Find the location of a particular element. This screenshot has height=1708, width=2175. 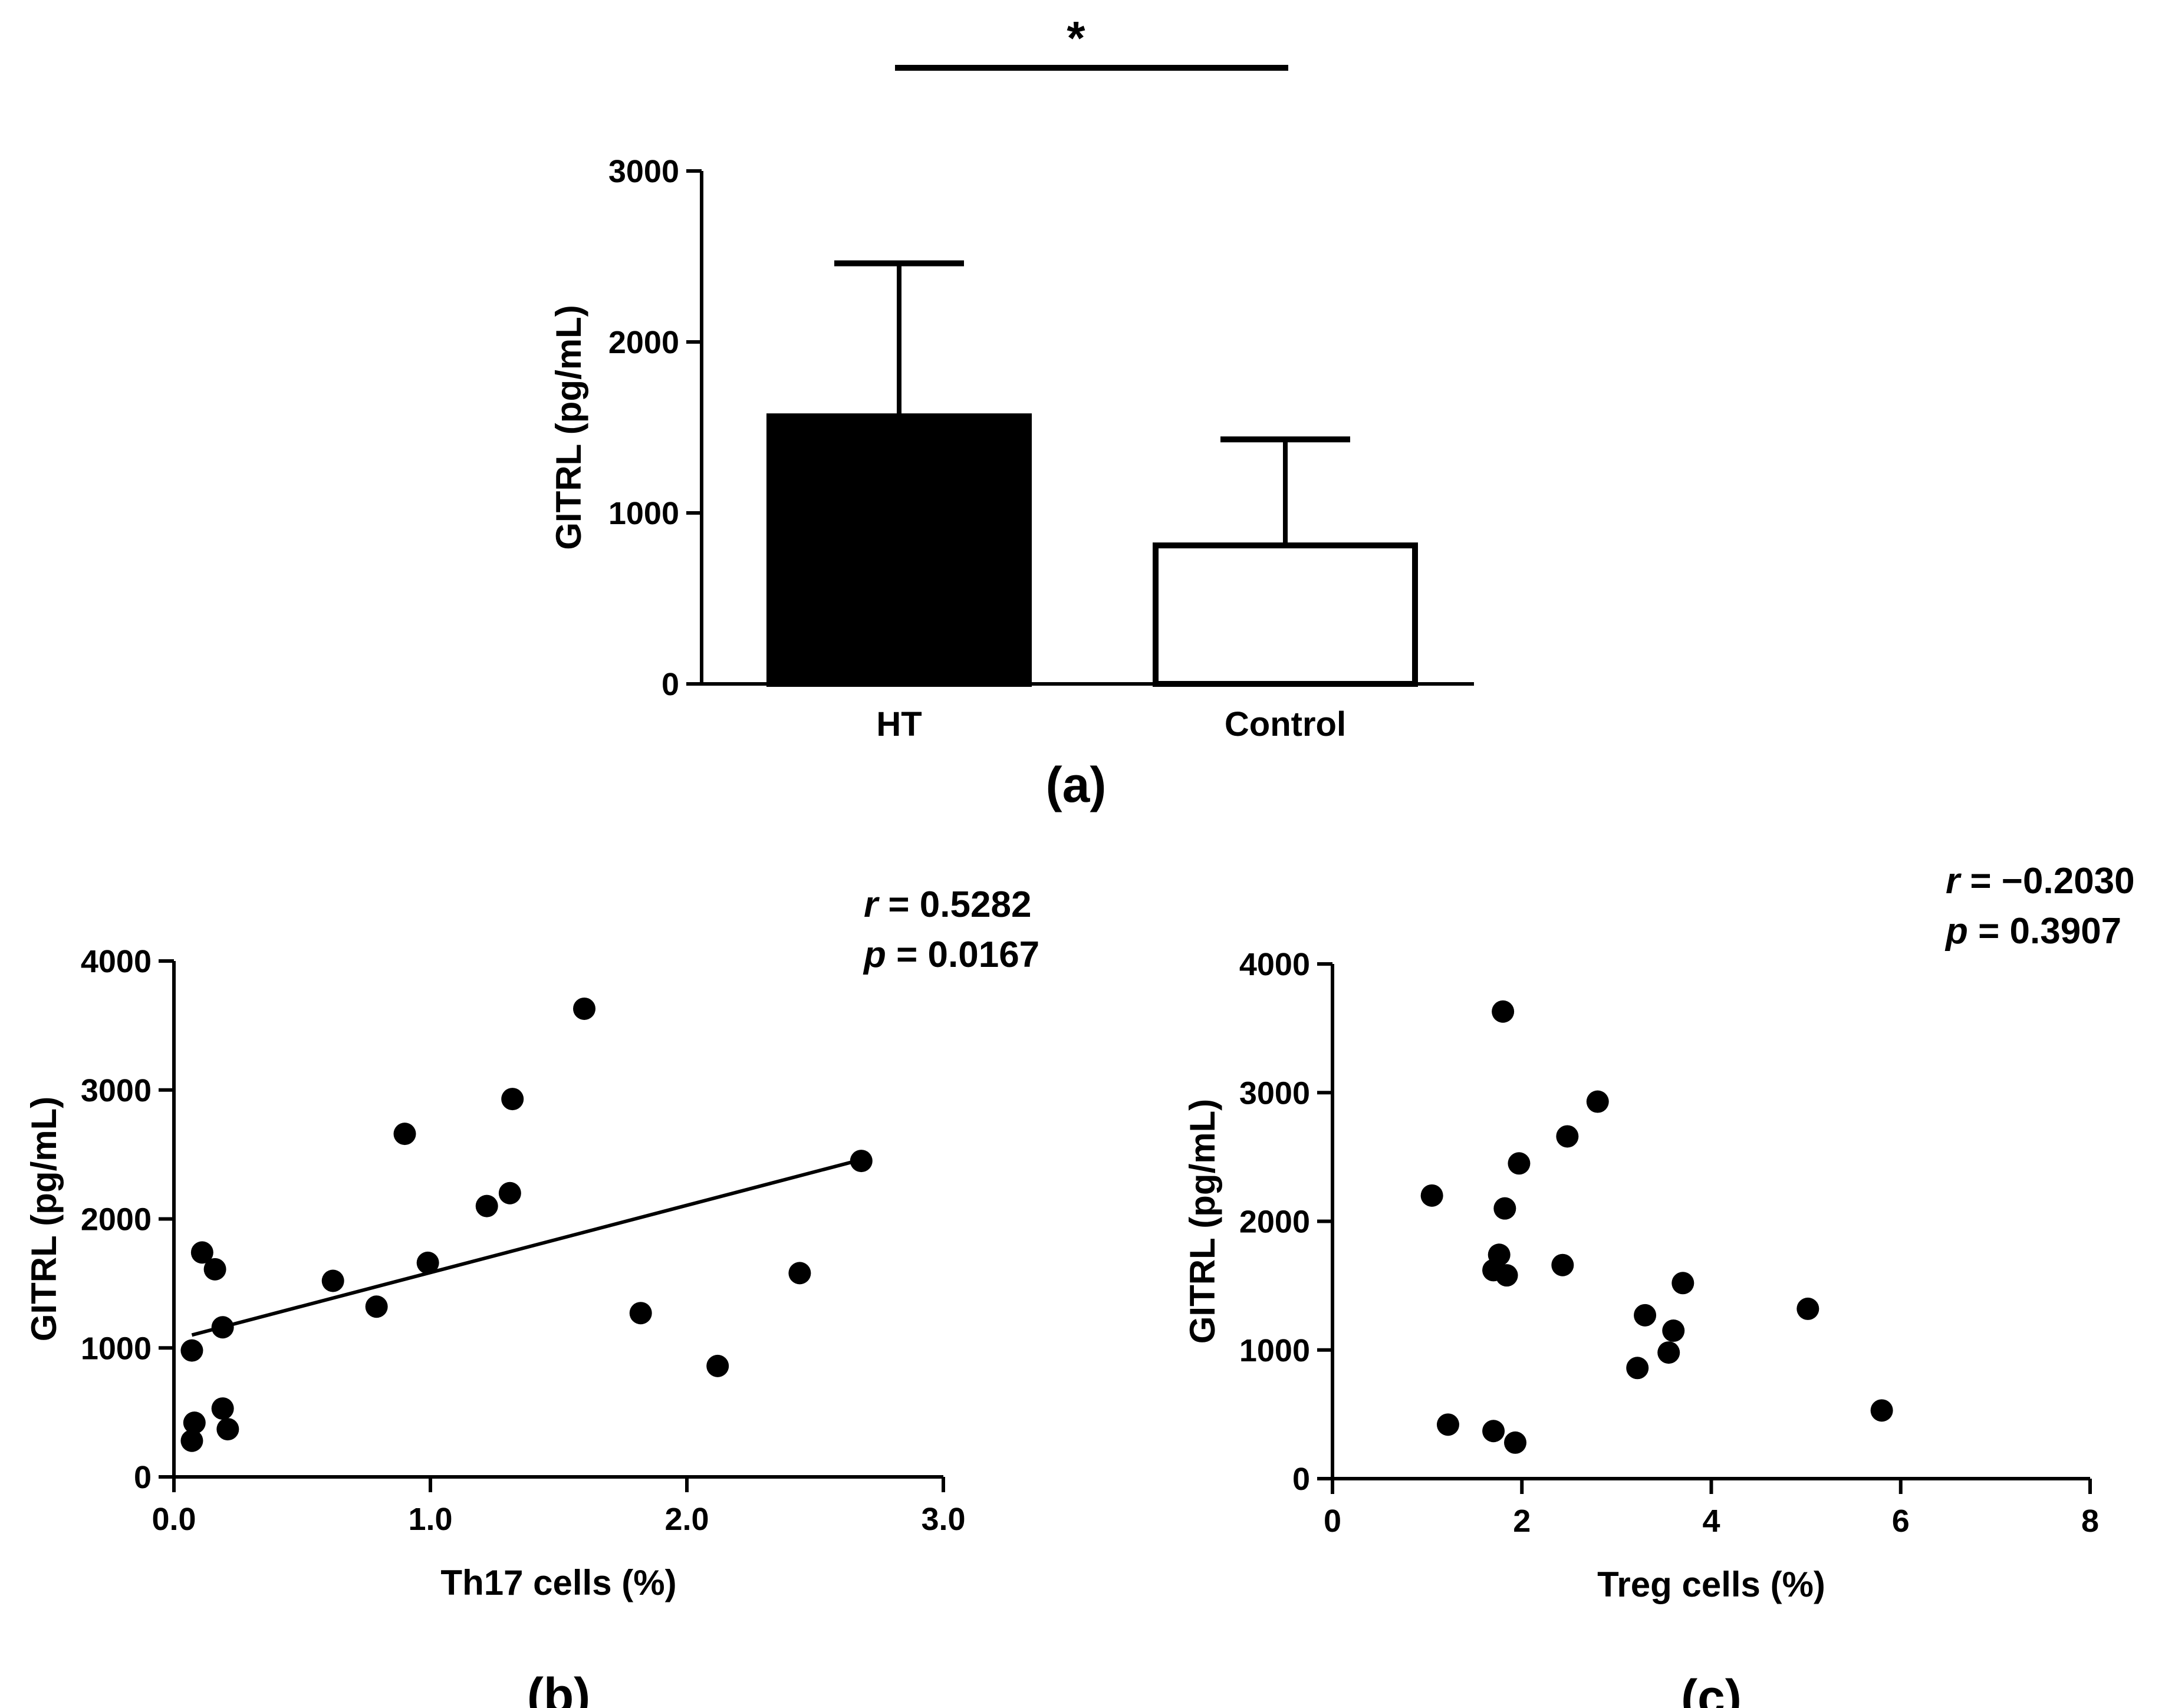

r-statistic: r = 0.5282 is located at coordinates (947, 904).